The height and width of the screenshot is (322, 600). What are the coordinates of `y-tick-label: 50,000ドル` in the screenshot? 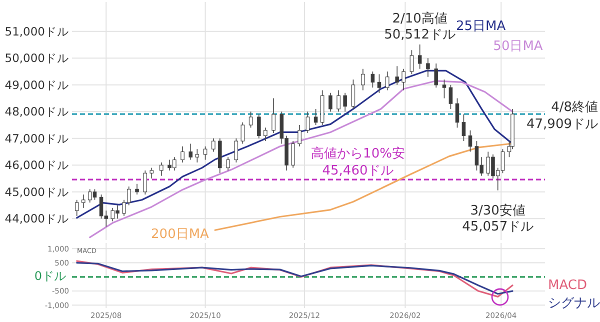 It's located at (36, 58).